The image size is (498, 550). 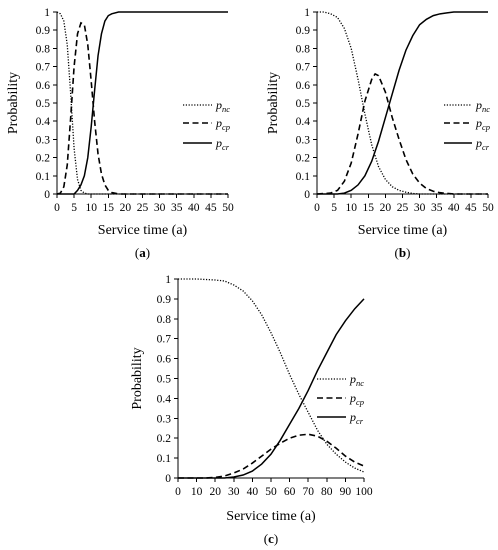 I want to click on panel-label: (a), so click(x=142, y=252).